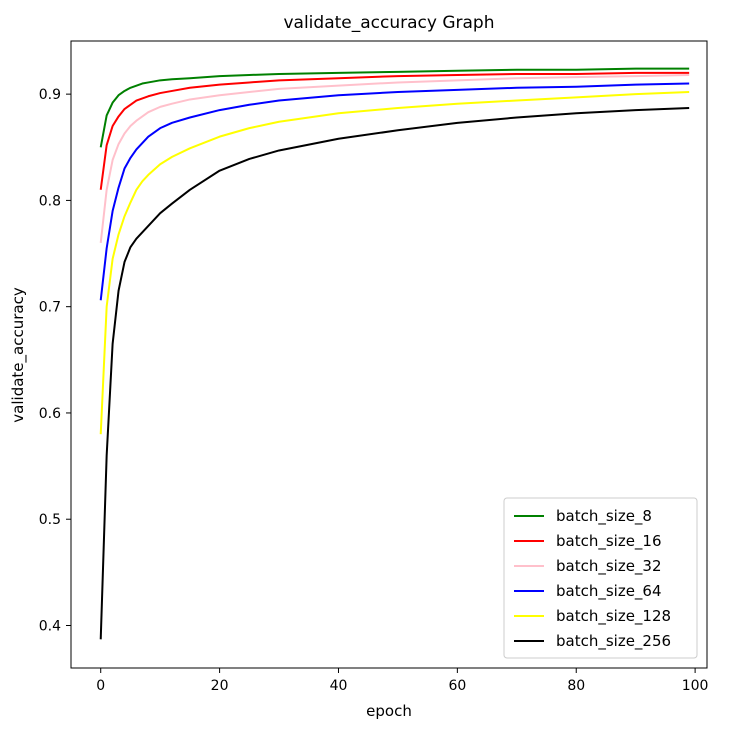 This screenshot has height=734, width=747. What do you see at coordinates (220, 686) in the screenshot?
I see `x-tick-label: 20` at bounding box center [220, 686].